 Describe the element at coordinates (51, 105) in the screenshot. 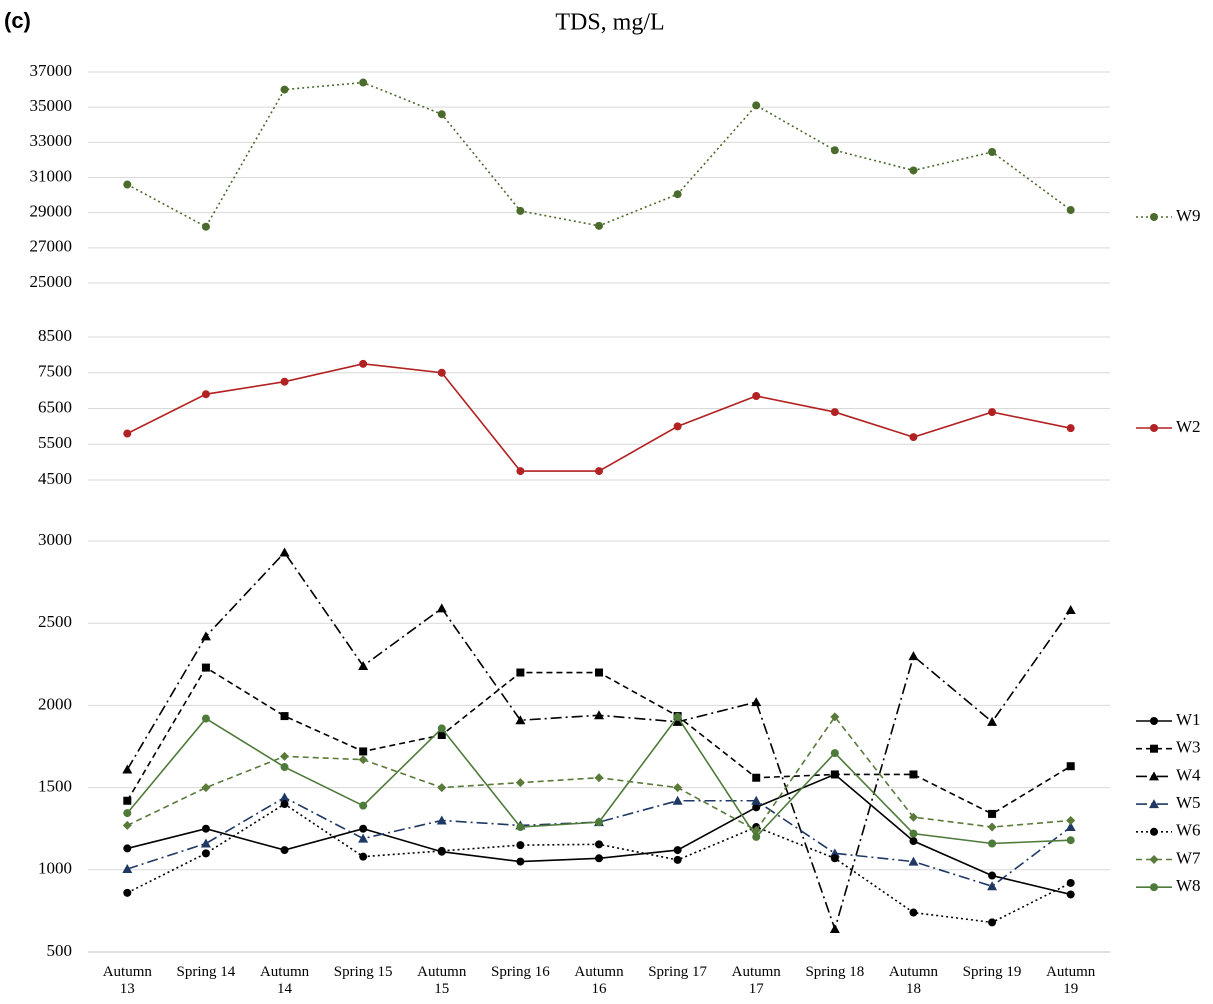

I see `y-tick-label: 35000` at that location.